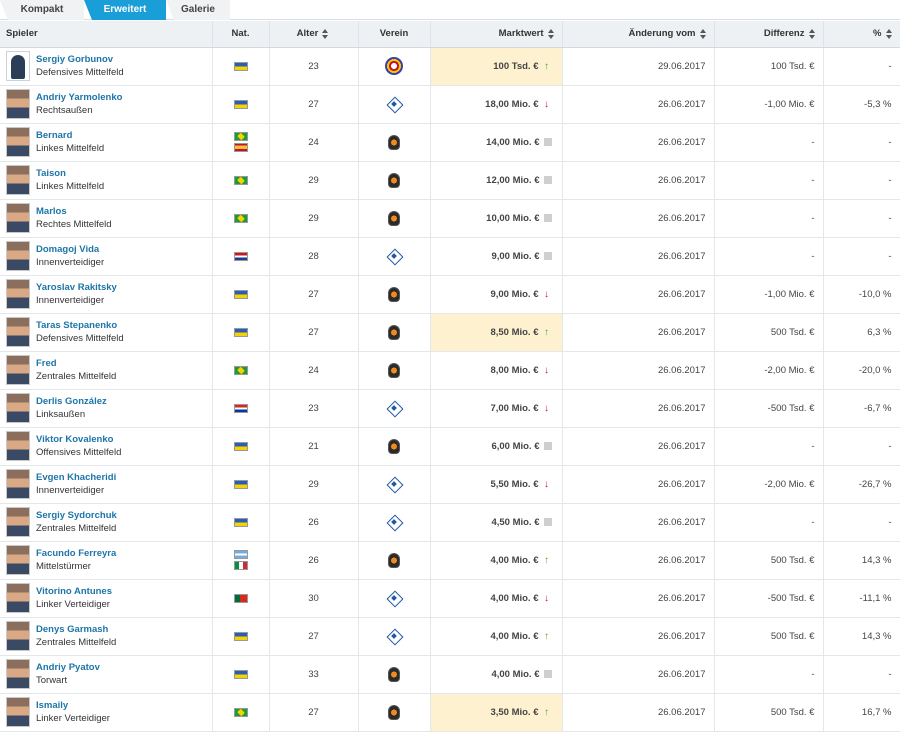 The height and width of the screenshot is (734, 900). What do you see at coordinates (769, 66) in the screenshot?
I see `difference-cell: 100 Tsd. €` at bounding box center [769, 66].